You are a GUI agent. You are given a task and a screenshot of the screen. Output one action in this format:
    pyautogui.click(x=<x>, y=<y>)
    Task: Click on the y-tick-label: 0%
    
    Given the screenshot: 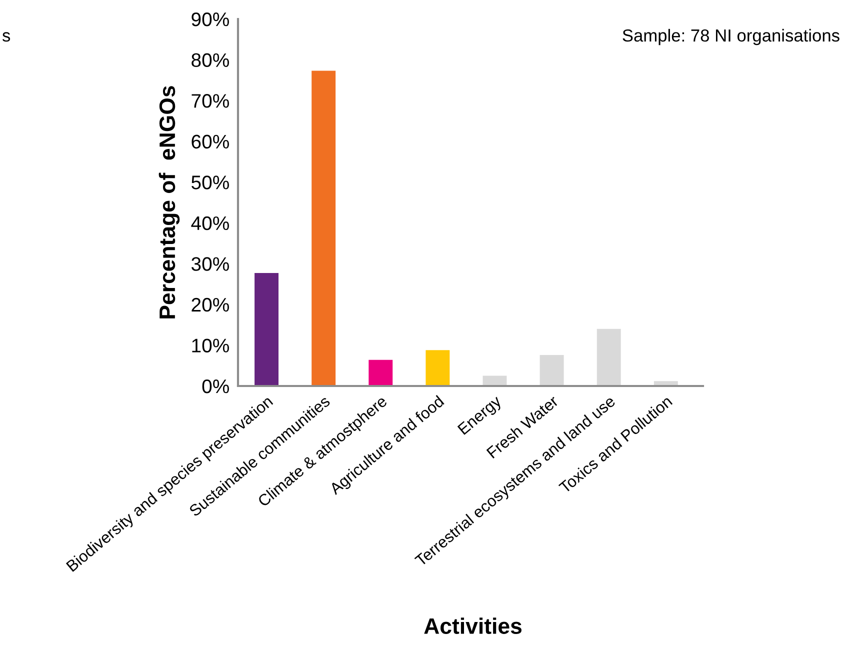 What is the action you would take?
    pyautogui.click(x=215, y=386)
    